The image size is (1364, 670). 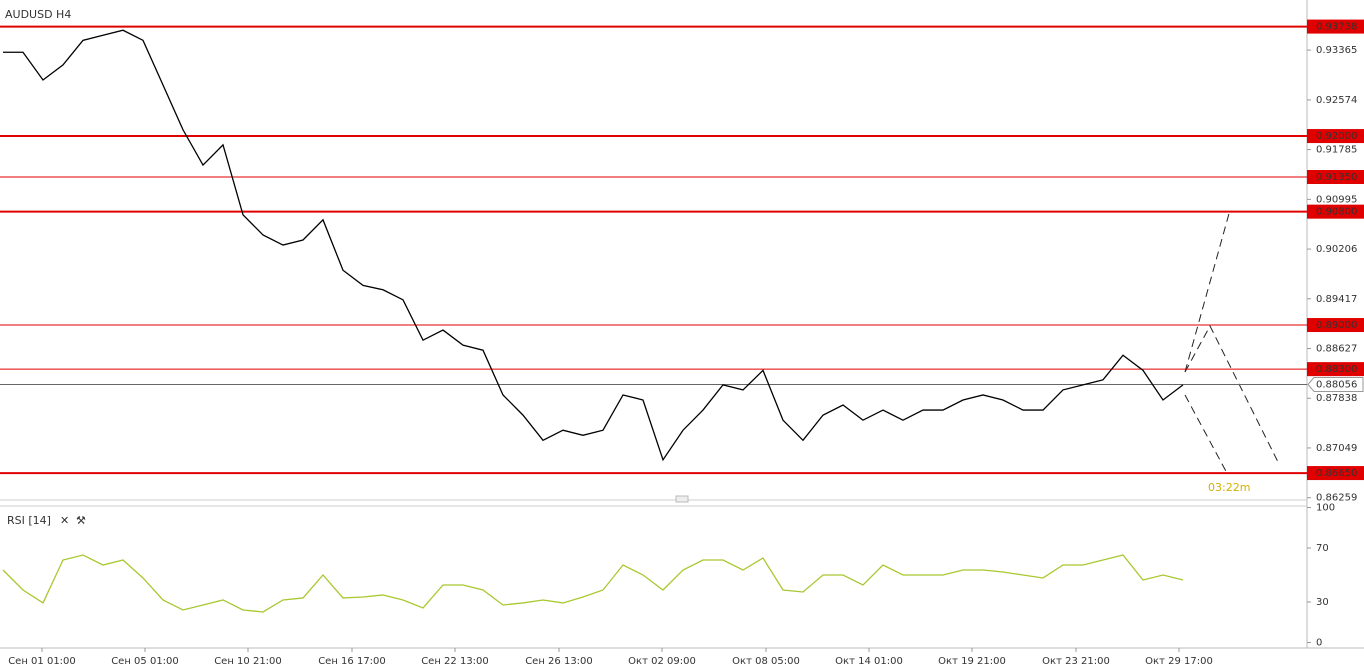 I want to click on indicator-title: RSI [14], so click(x=29, y=520).